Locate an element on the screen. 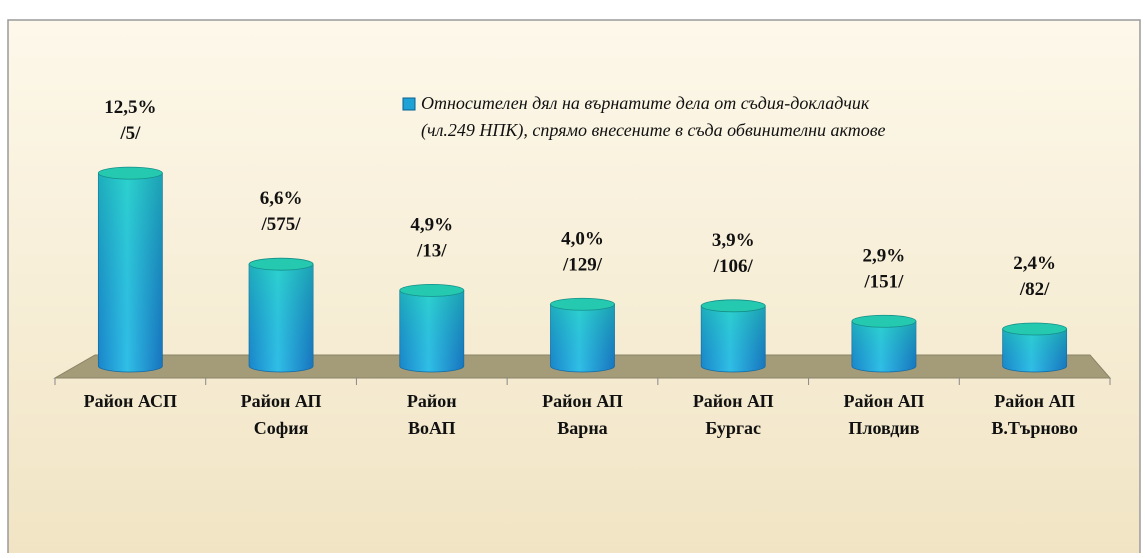 The height and width of the screenshot is (558, 1145). count-label: /106/ is located at coordinates (733, 266).